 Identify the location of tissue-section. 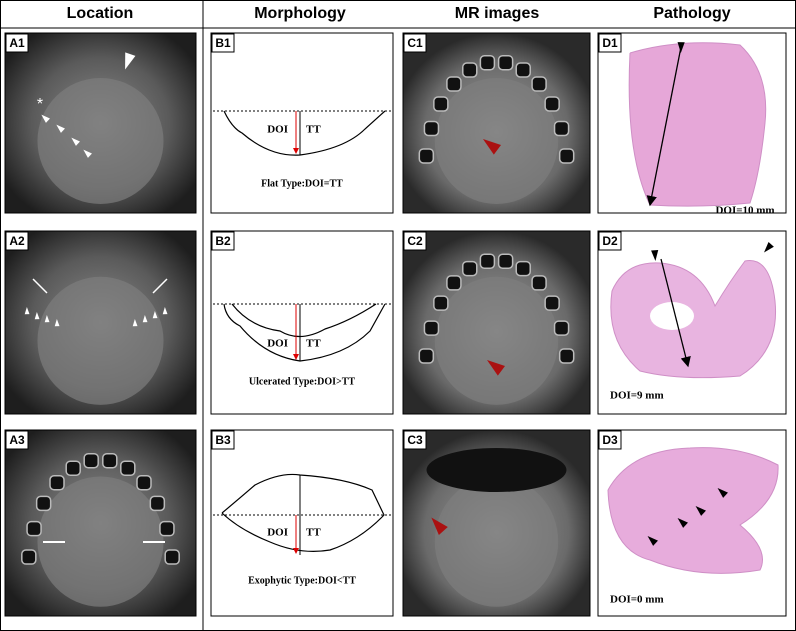
(693, 510).